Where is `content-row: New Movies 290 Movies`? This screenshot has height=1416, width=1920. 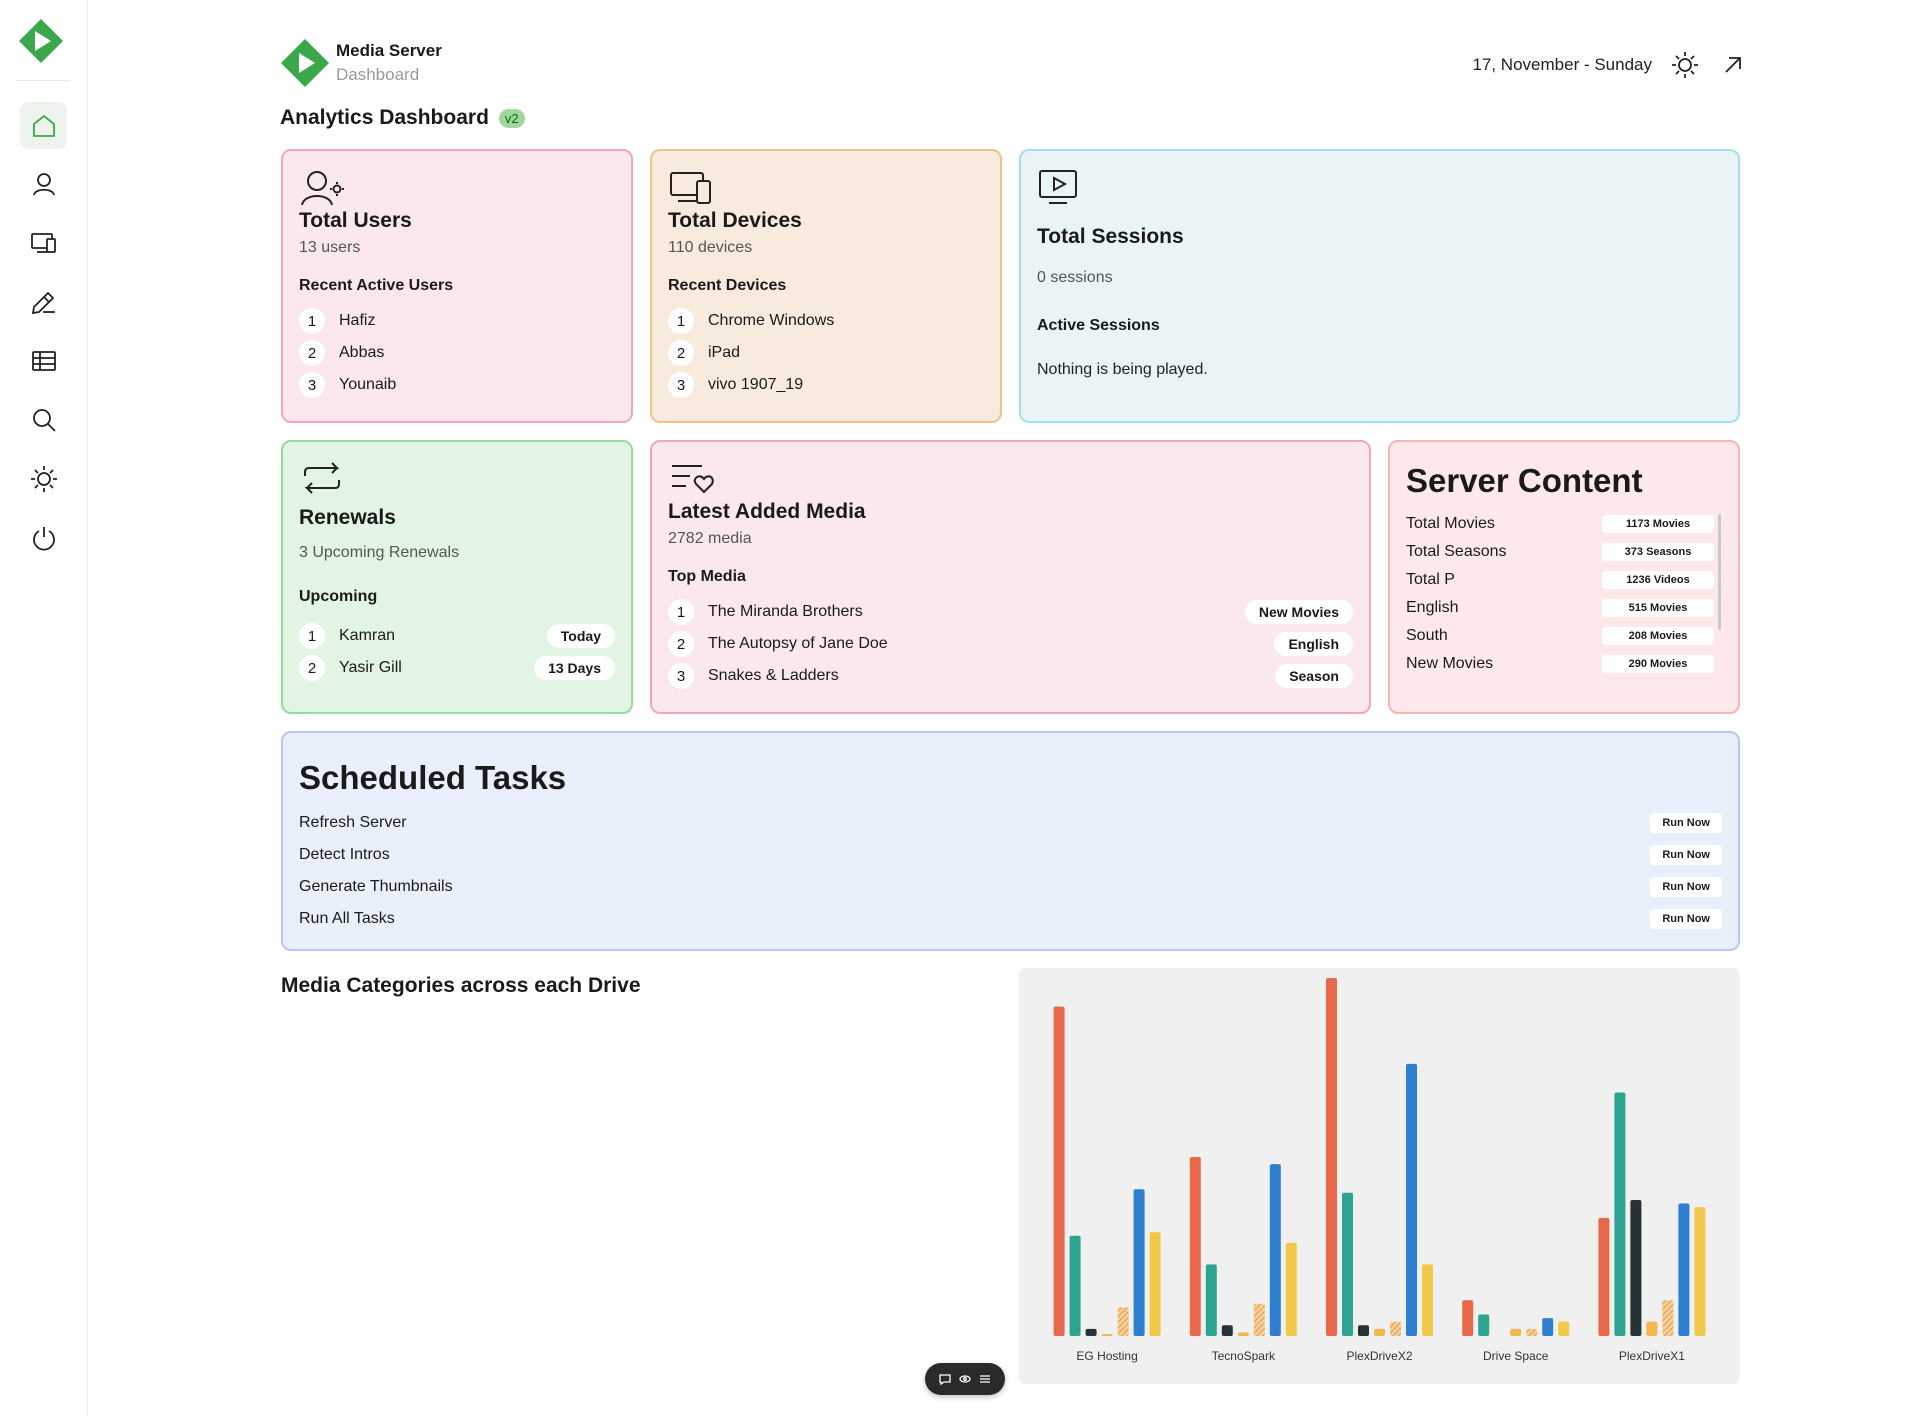
content-row: New Movies 290 Movies is located at coordinates (1564, 664).